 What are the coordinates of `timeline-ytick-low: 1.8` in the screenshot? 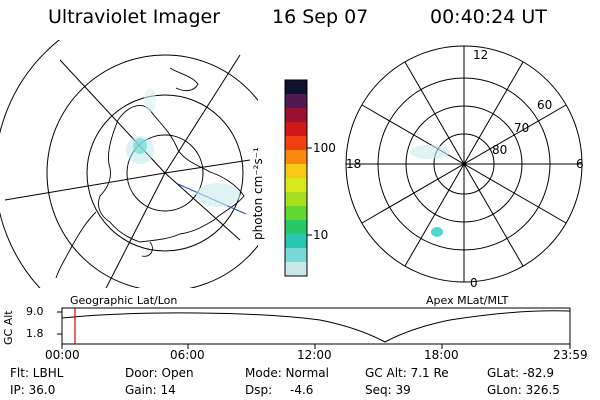 It's located at (35, 333).